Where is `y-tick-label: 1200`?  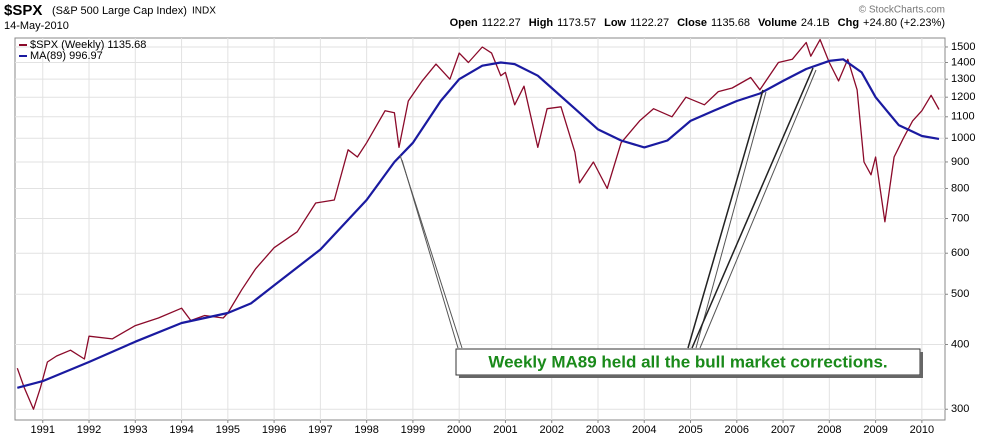 y-tick-label: 1200 is located at coordinates (963, 97).